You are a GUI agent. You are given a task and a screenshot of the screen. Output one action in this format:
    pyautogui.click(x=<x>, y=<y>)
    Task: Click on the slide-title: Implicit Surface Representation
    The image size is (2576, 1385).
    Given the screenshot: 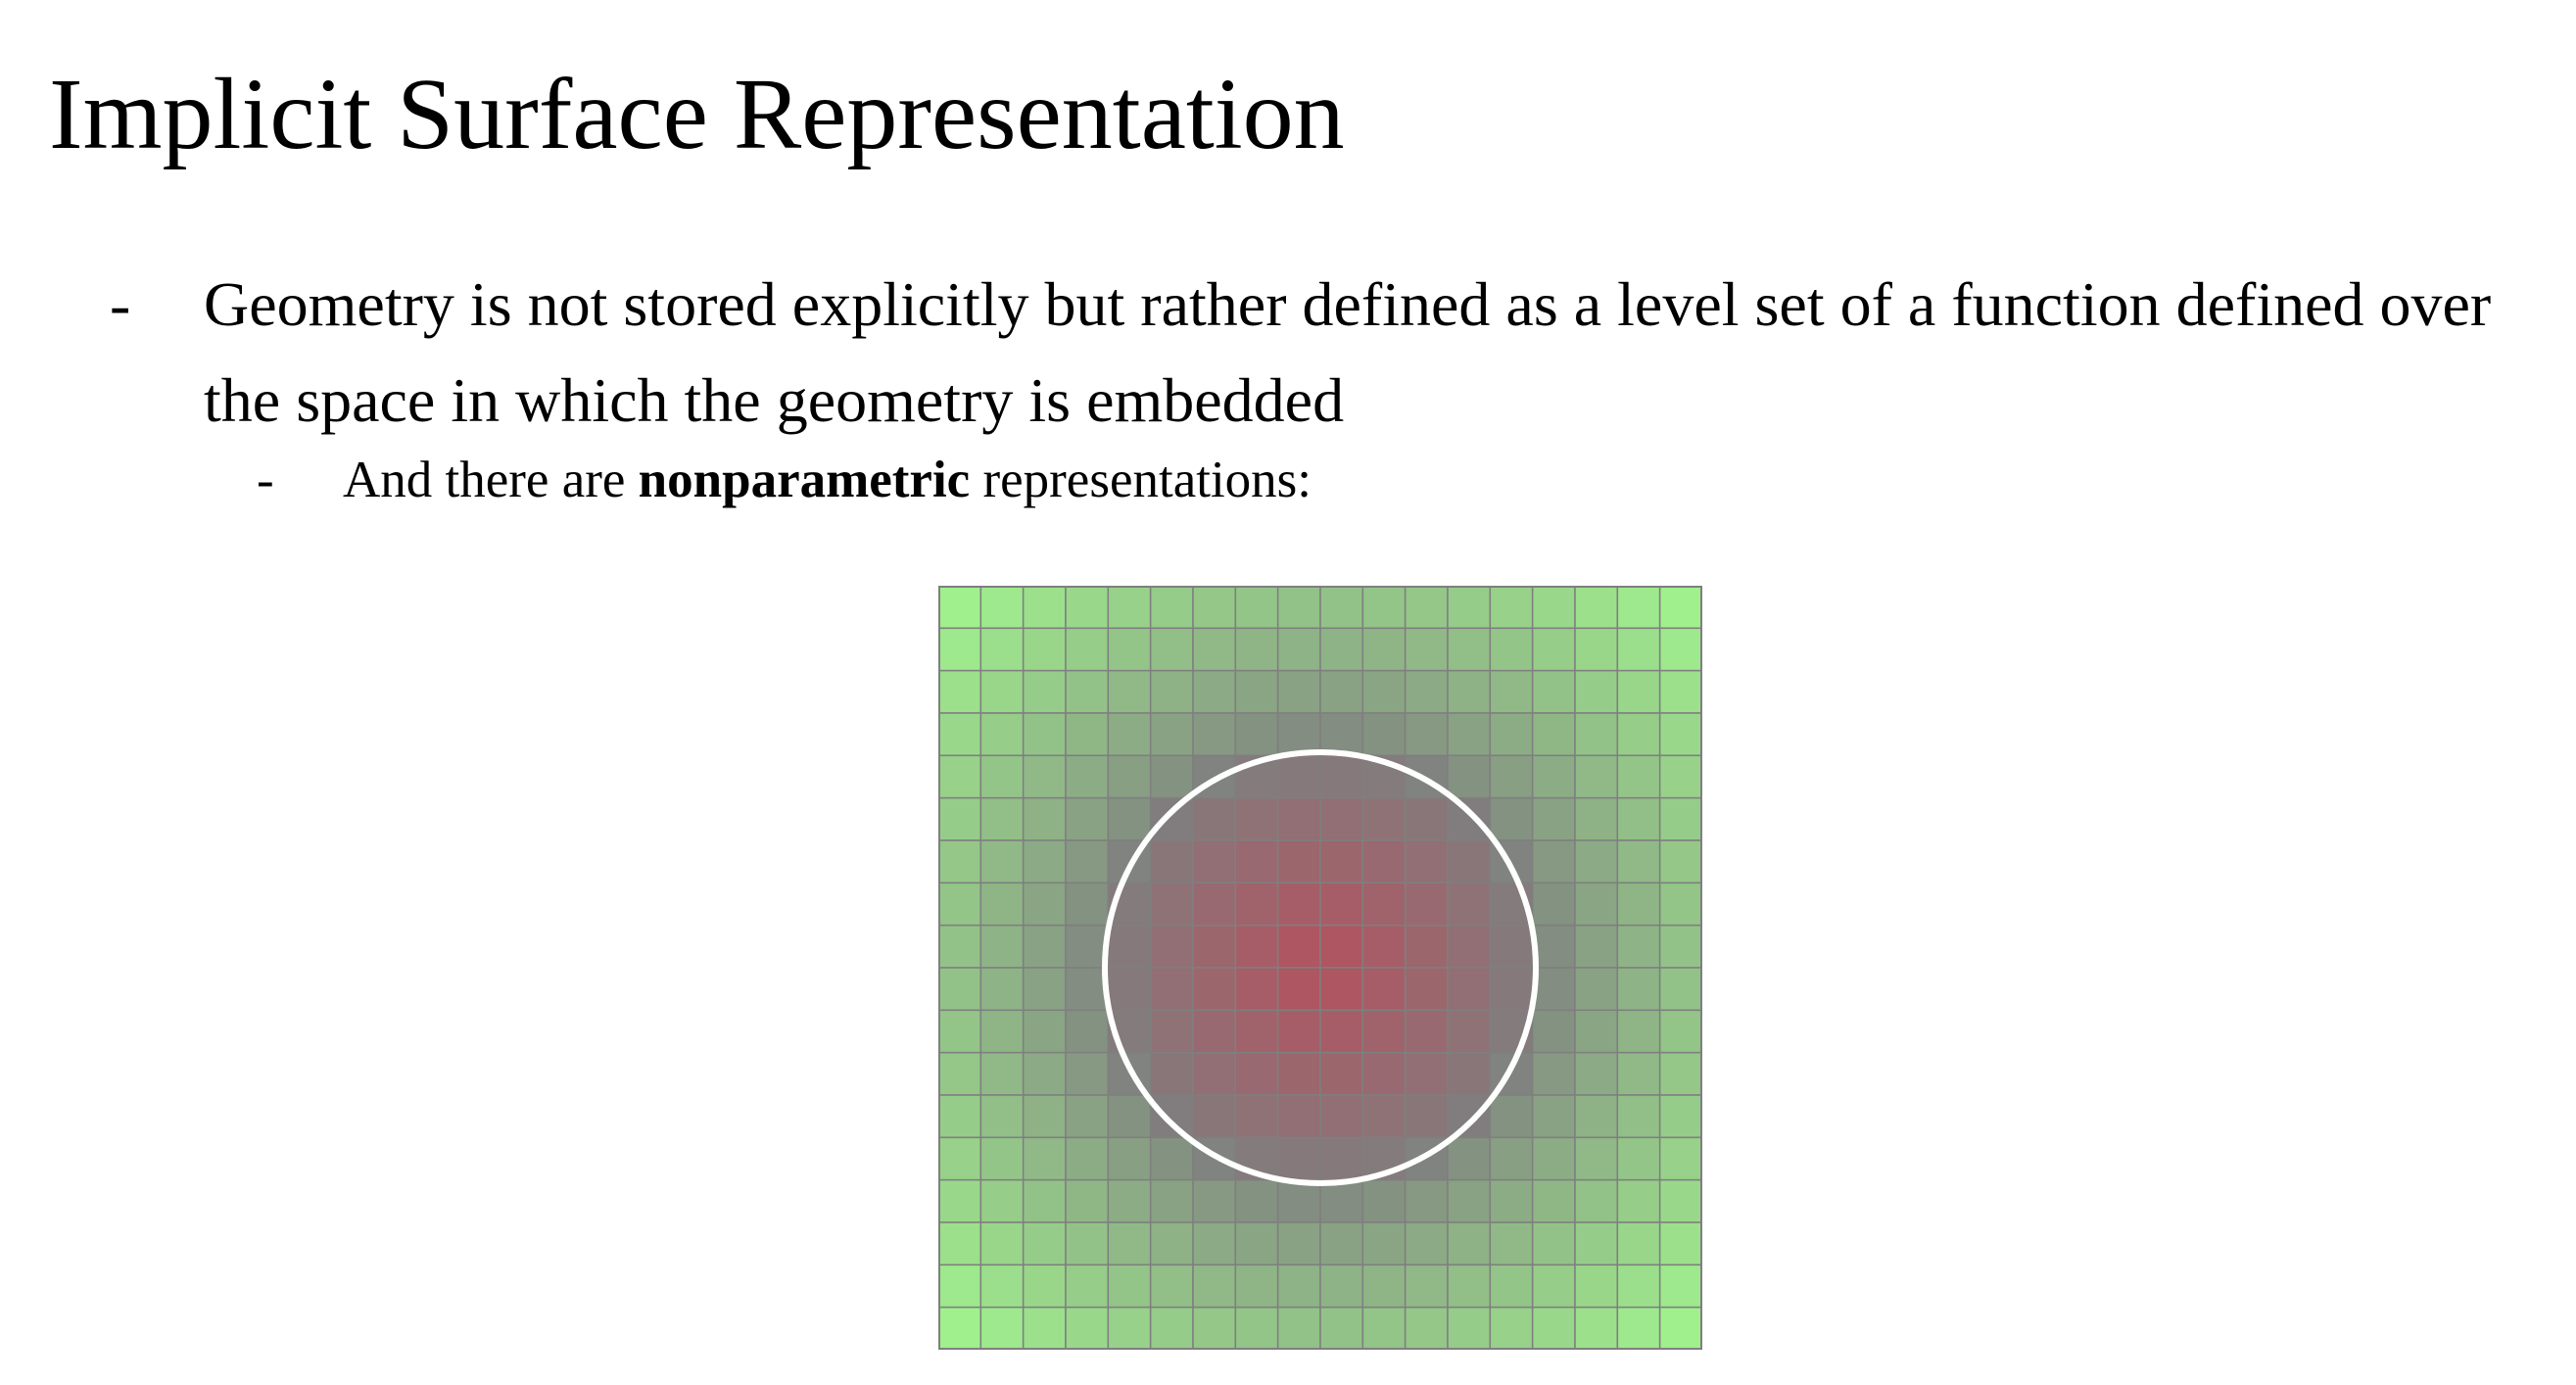 What is the action you would take?
    pyautogui.click(x=697, y=114)
    